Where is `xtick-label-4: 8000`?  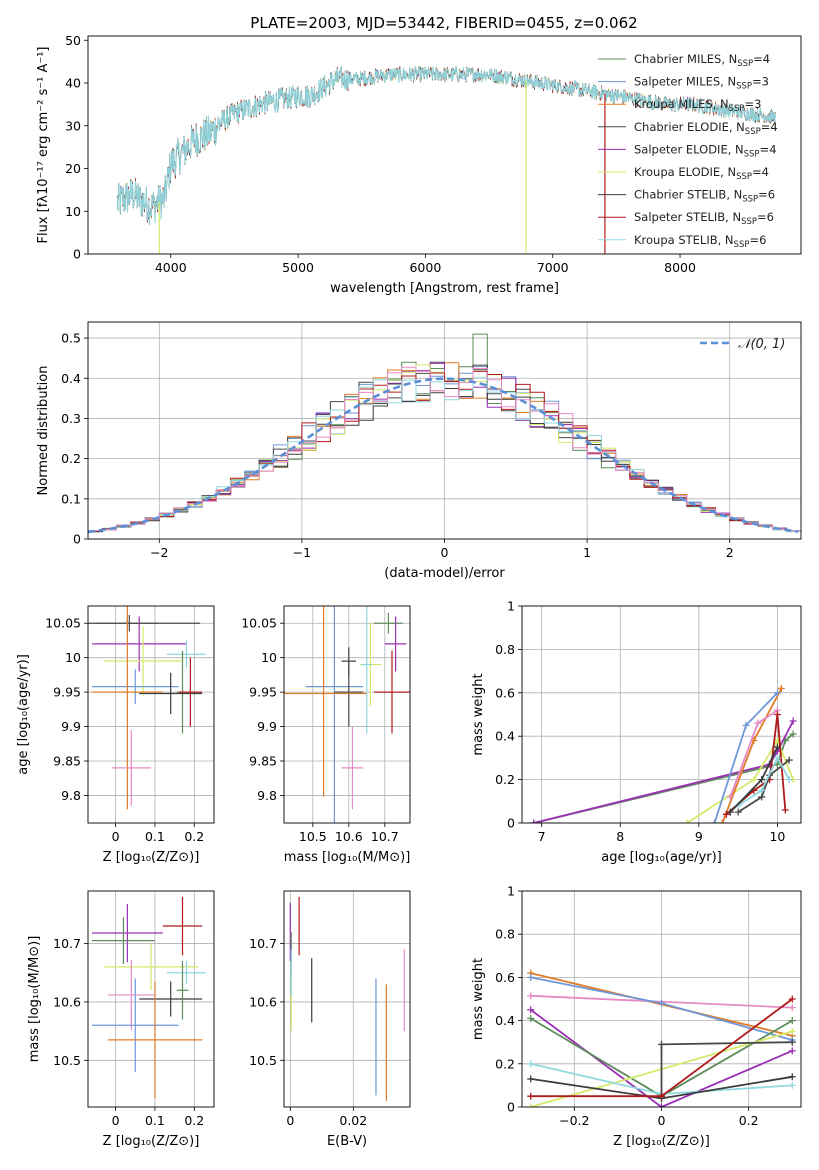
xtick-label-4: 8000 is located at coordinates (680, 267).